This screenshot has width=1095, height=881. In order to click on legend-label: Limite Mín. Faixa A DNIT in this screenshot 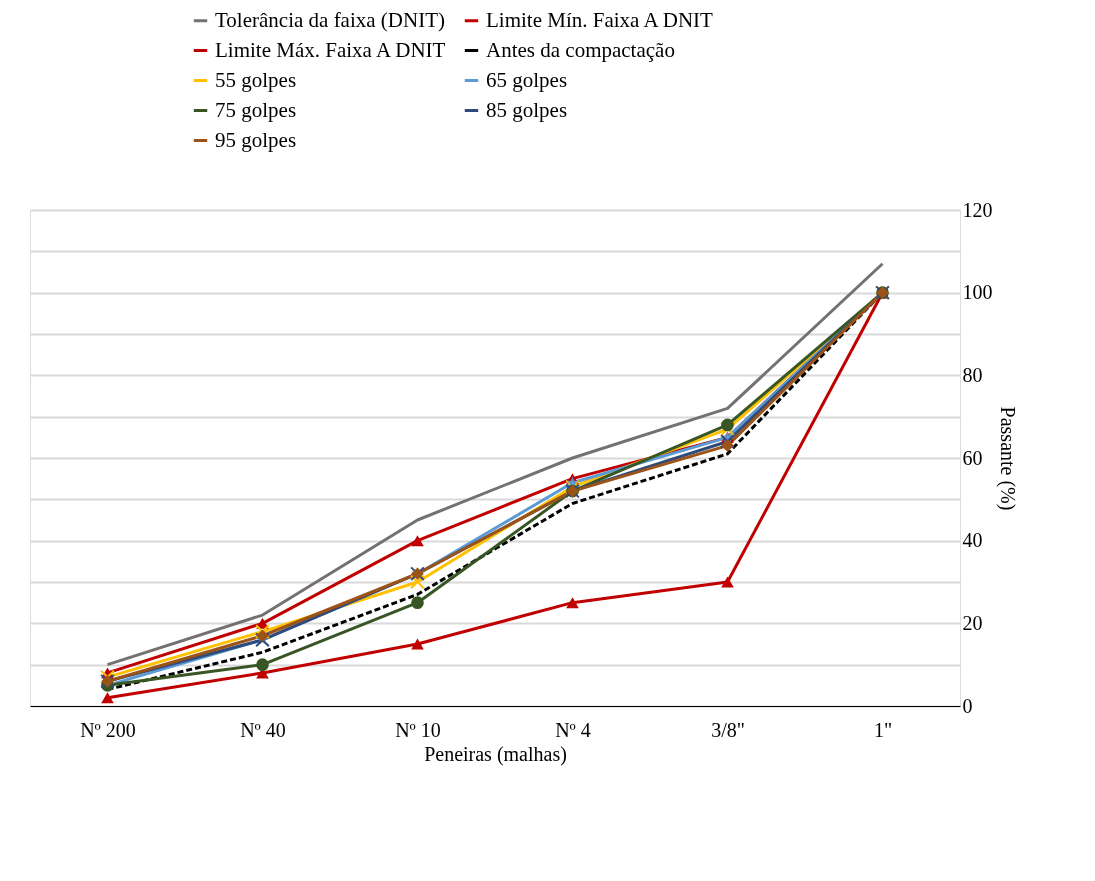, I will do `click(600, 19)`.